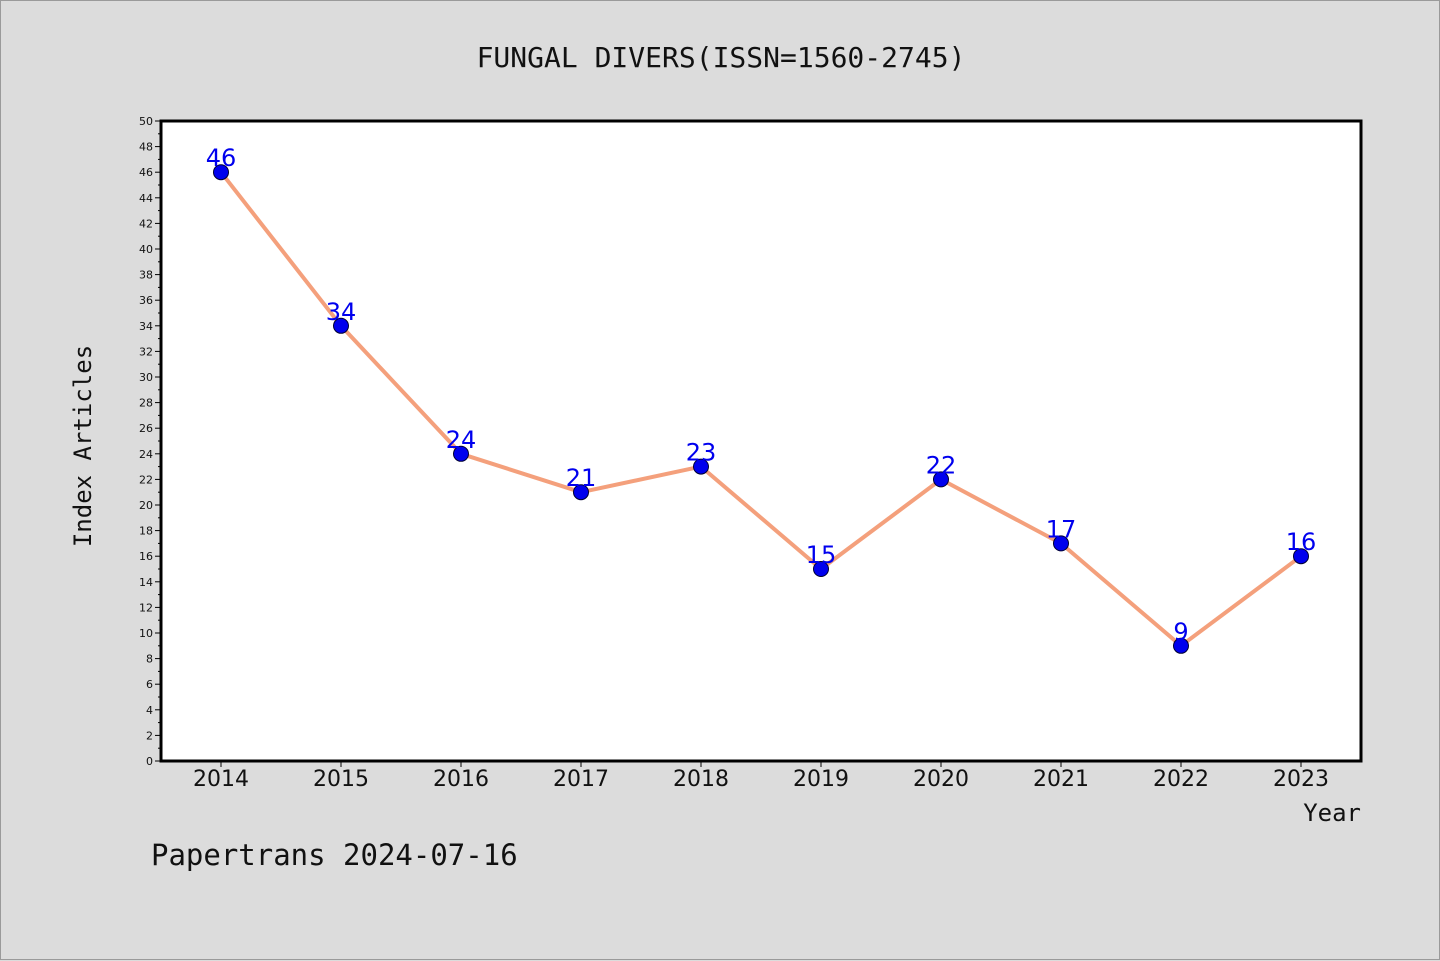 The width and height of the screenshot is (1440, 961). Describe the element at coordinates (146, 633) in the screenshot. I see `y-tick-label: 10` at that location.